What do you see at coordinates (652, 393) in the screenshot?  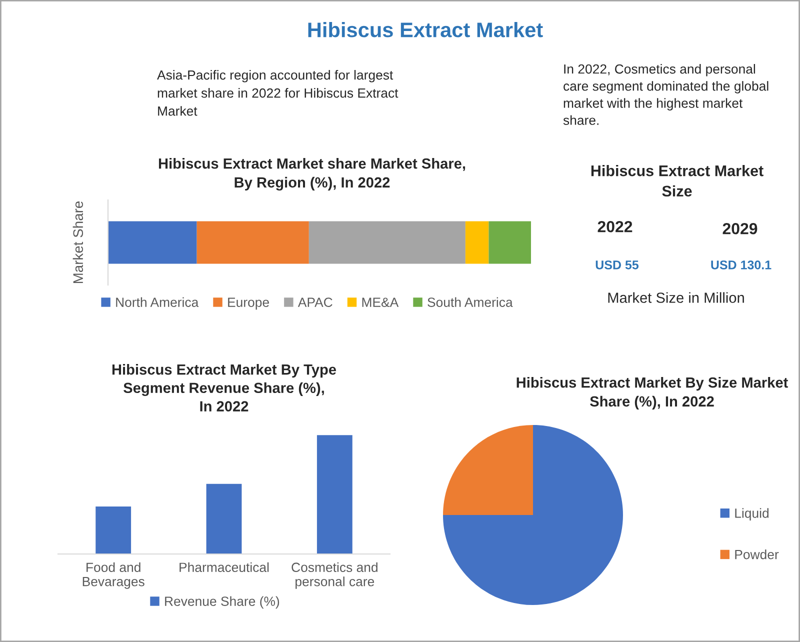 I see `chart-title: Hibiscus Extract Market By Size Market Share (%), In 2022` at bounding box center [652, 393].